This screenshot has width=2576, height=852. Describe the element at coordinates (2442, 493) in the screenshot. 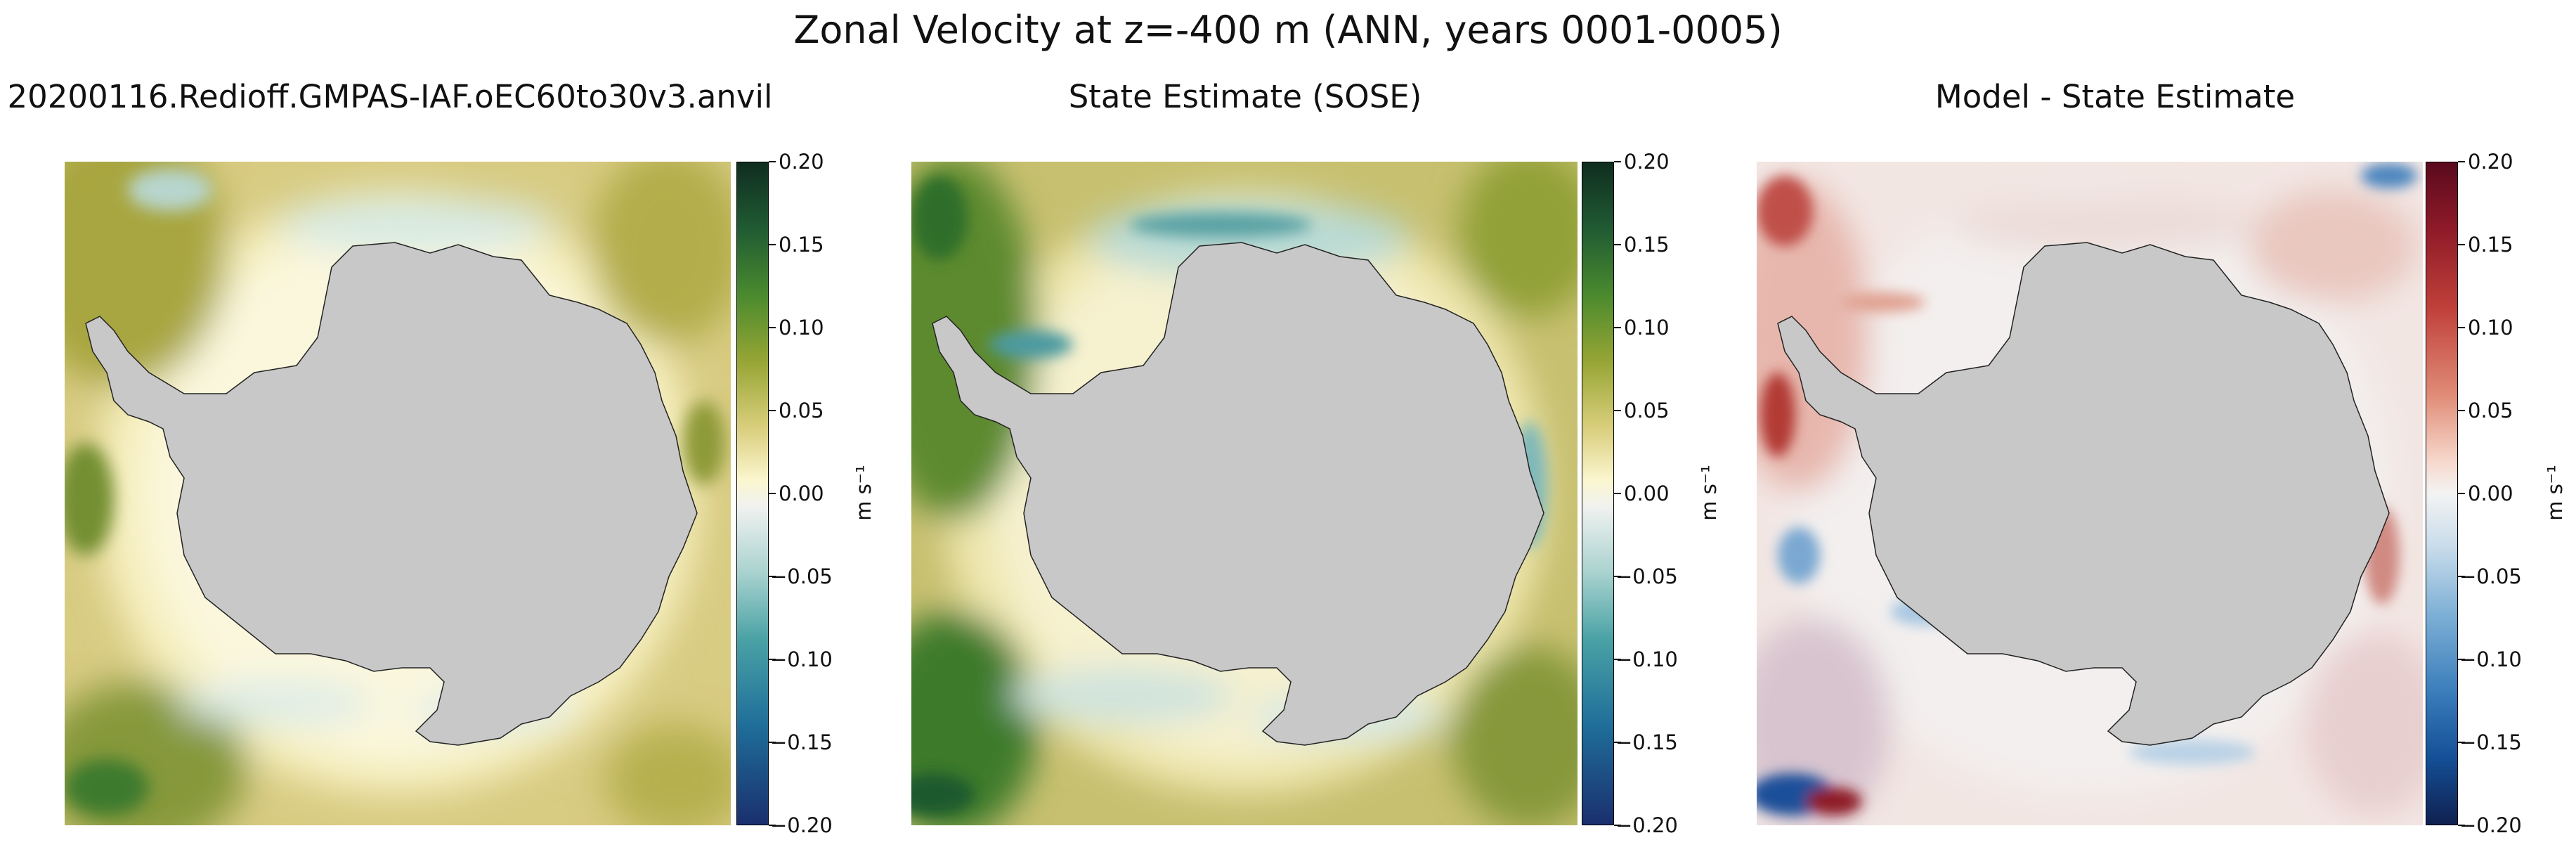

I see `panel-3-colorbar` at that location.